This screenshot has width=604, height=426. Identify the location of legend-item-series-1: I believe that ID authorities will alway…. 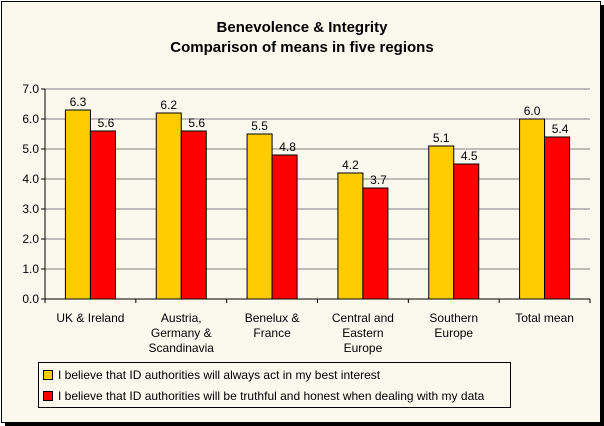
(211, 375).